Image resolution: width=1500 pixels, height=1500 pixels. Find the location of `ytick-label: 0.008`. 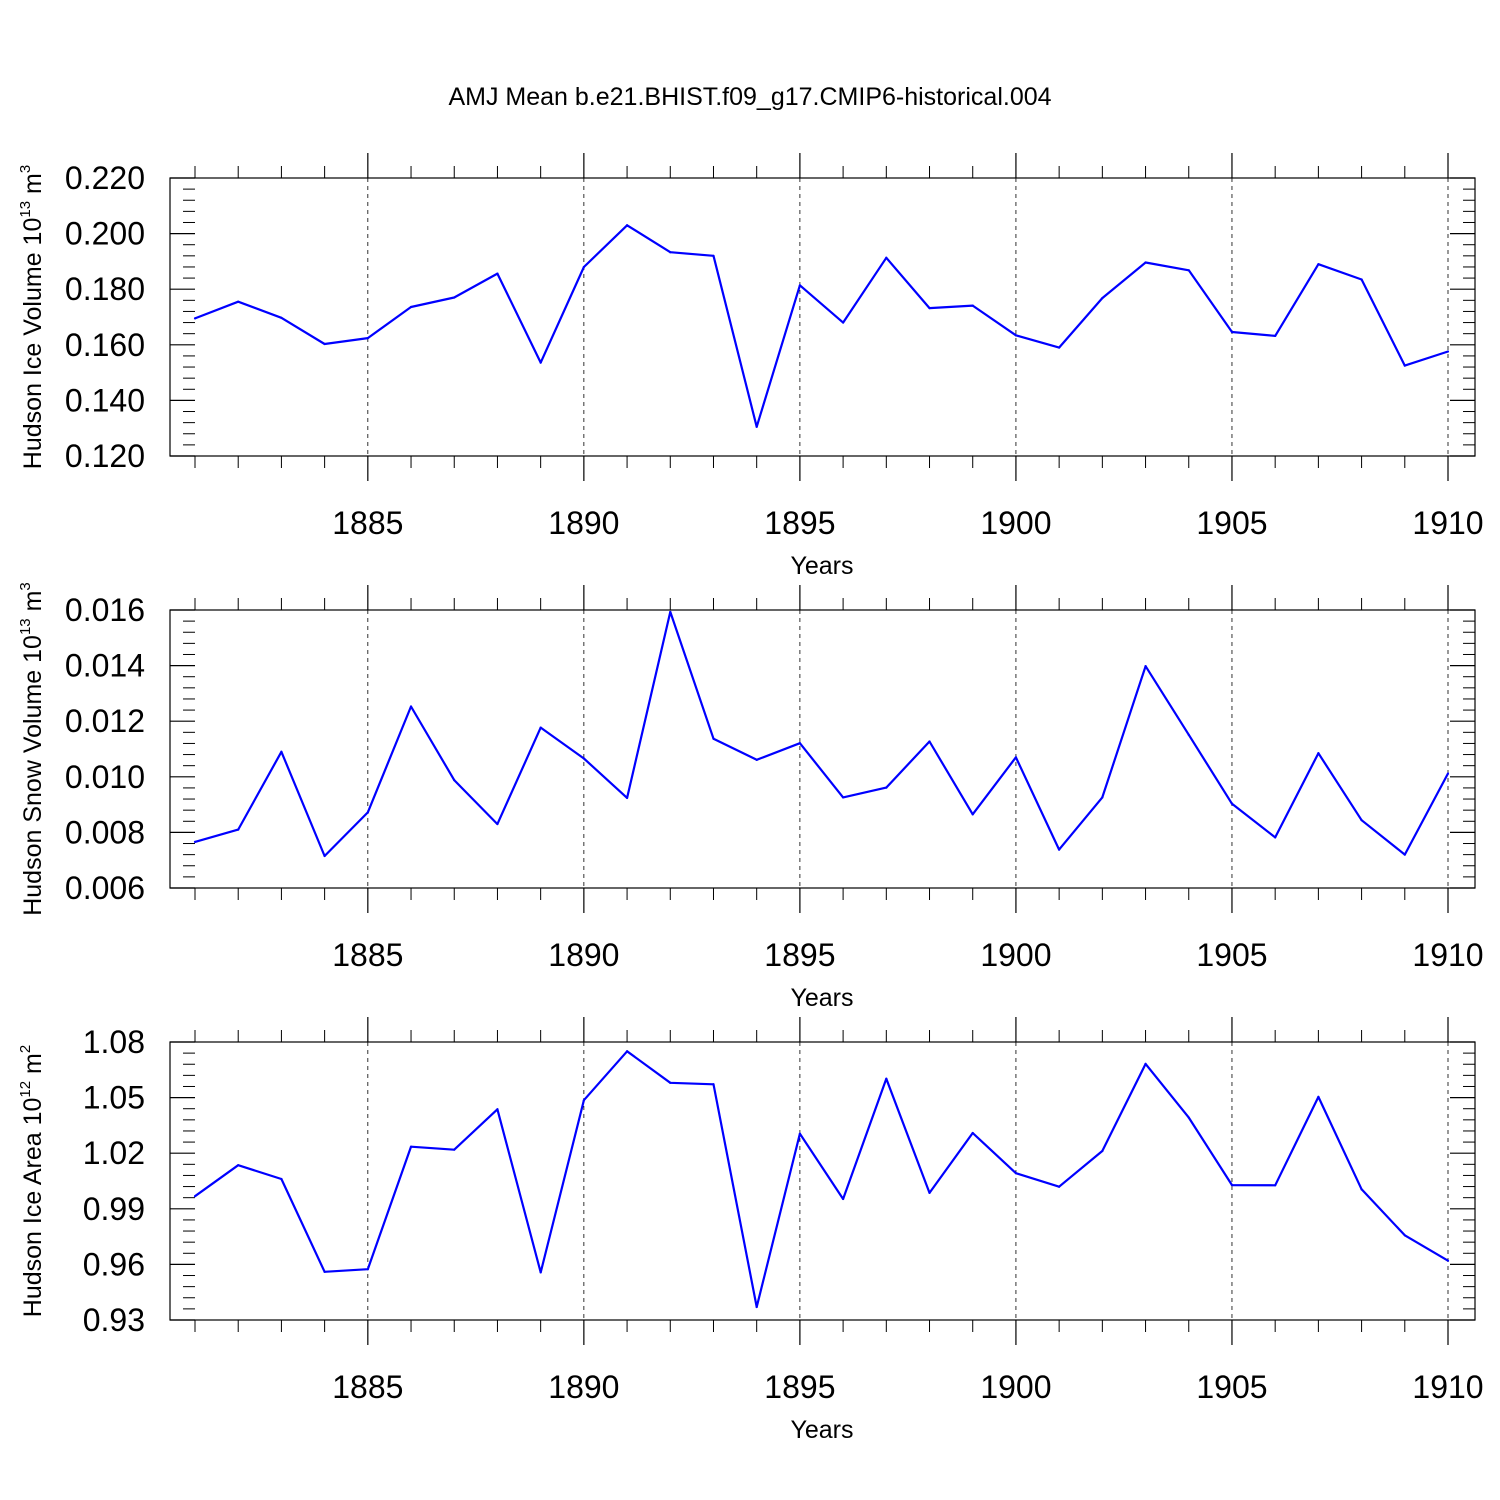

ytick-label: 0.008 is located at coordinates (105, 832).